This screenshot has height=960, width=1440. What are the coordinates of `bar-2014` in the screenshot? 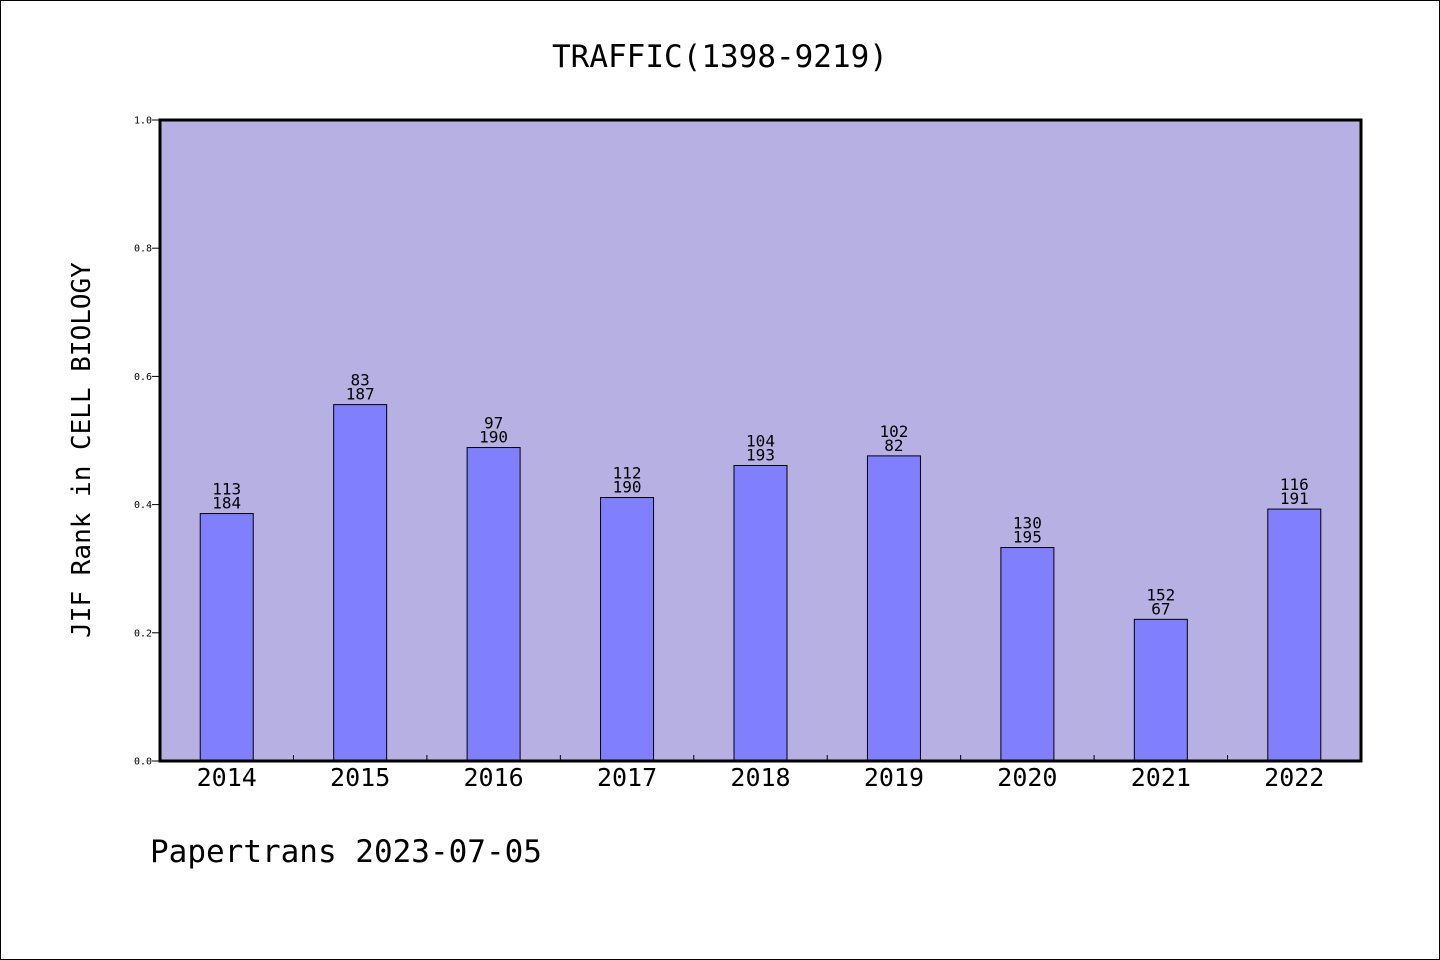 It's located at (226, 637).